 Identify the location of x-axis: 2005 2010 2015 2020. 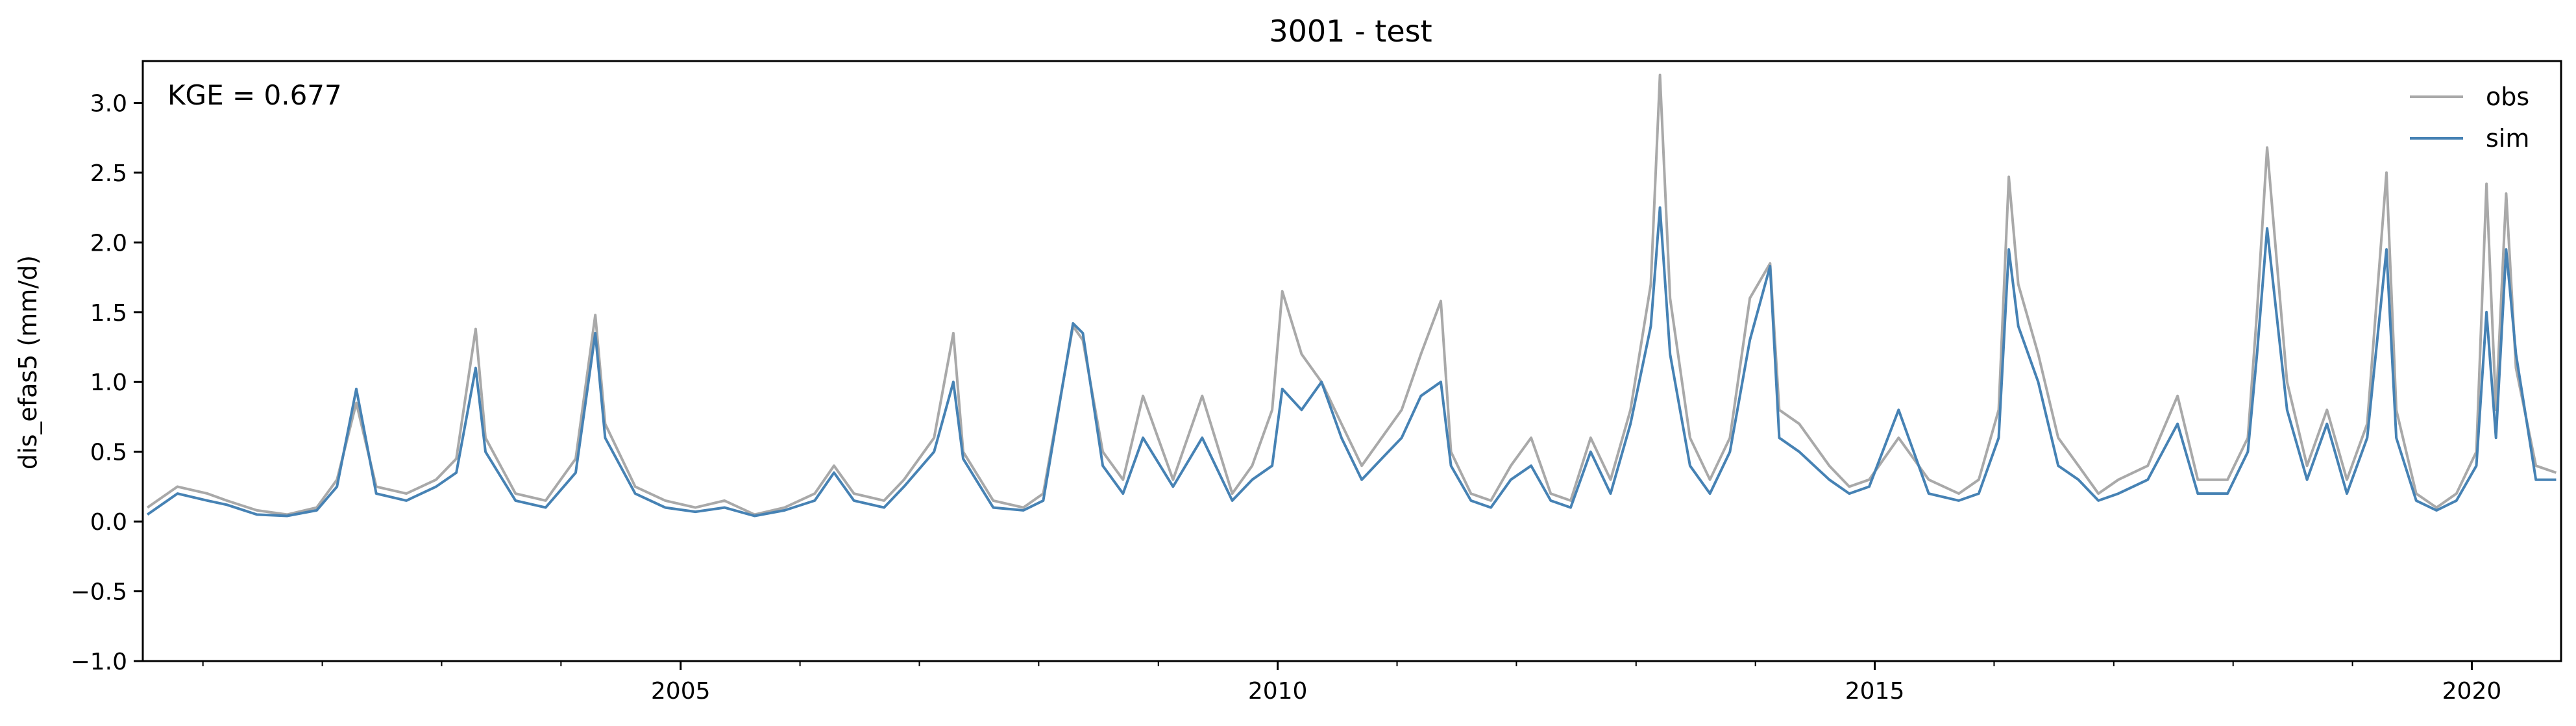
(1352, 683).